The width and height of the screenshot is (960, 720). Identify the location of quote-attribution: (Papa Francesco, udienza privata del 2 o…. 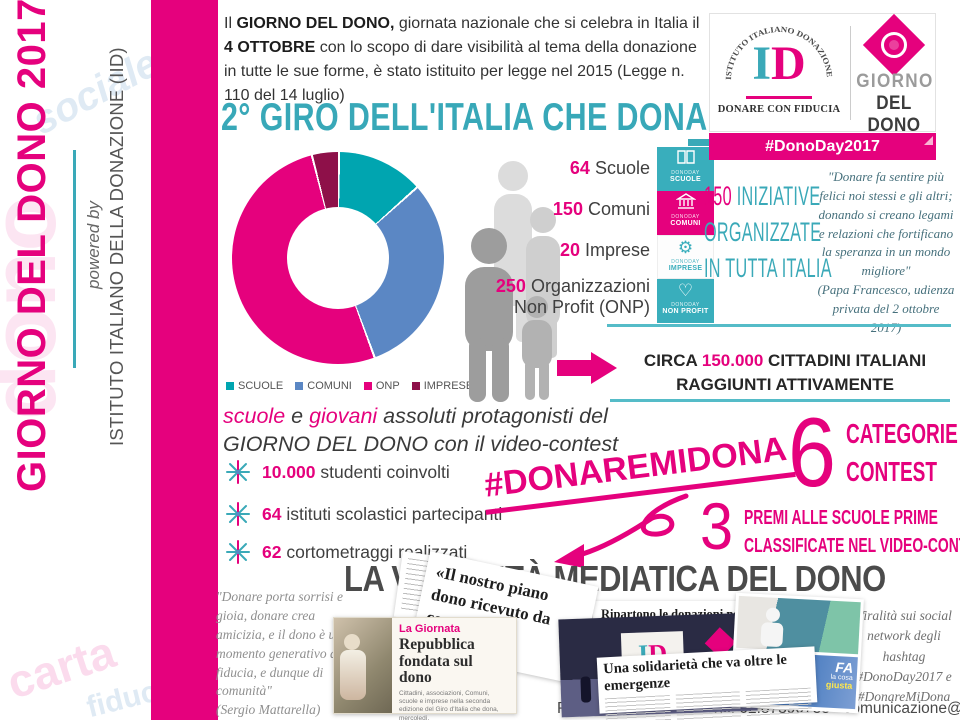
(886, 308).